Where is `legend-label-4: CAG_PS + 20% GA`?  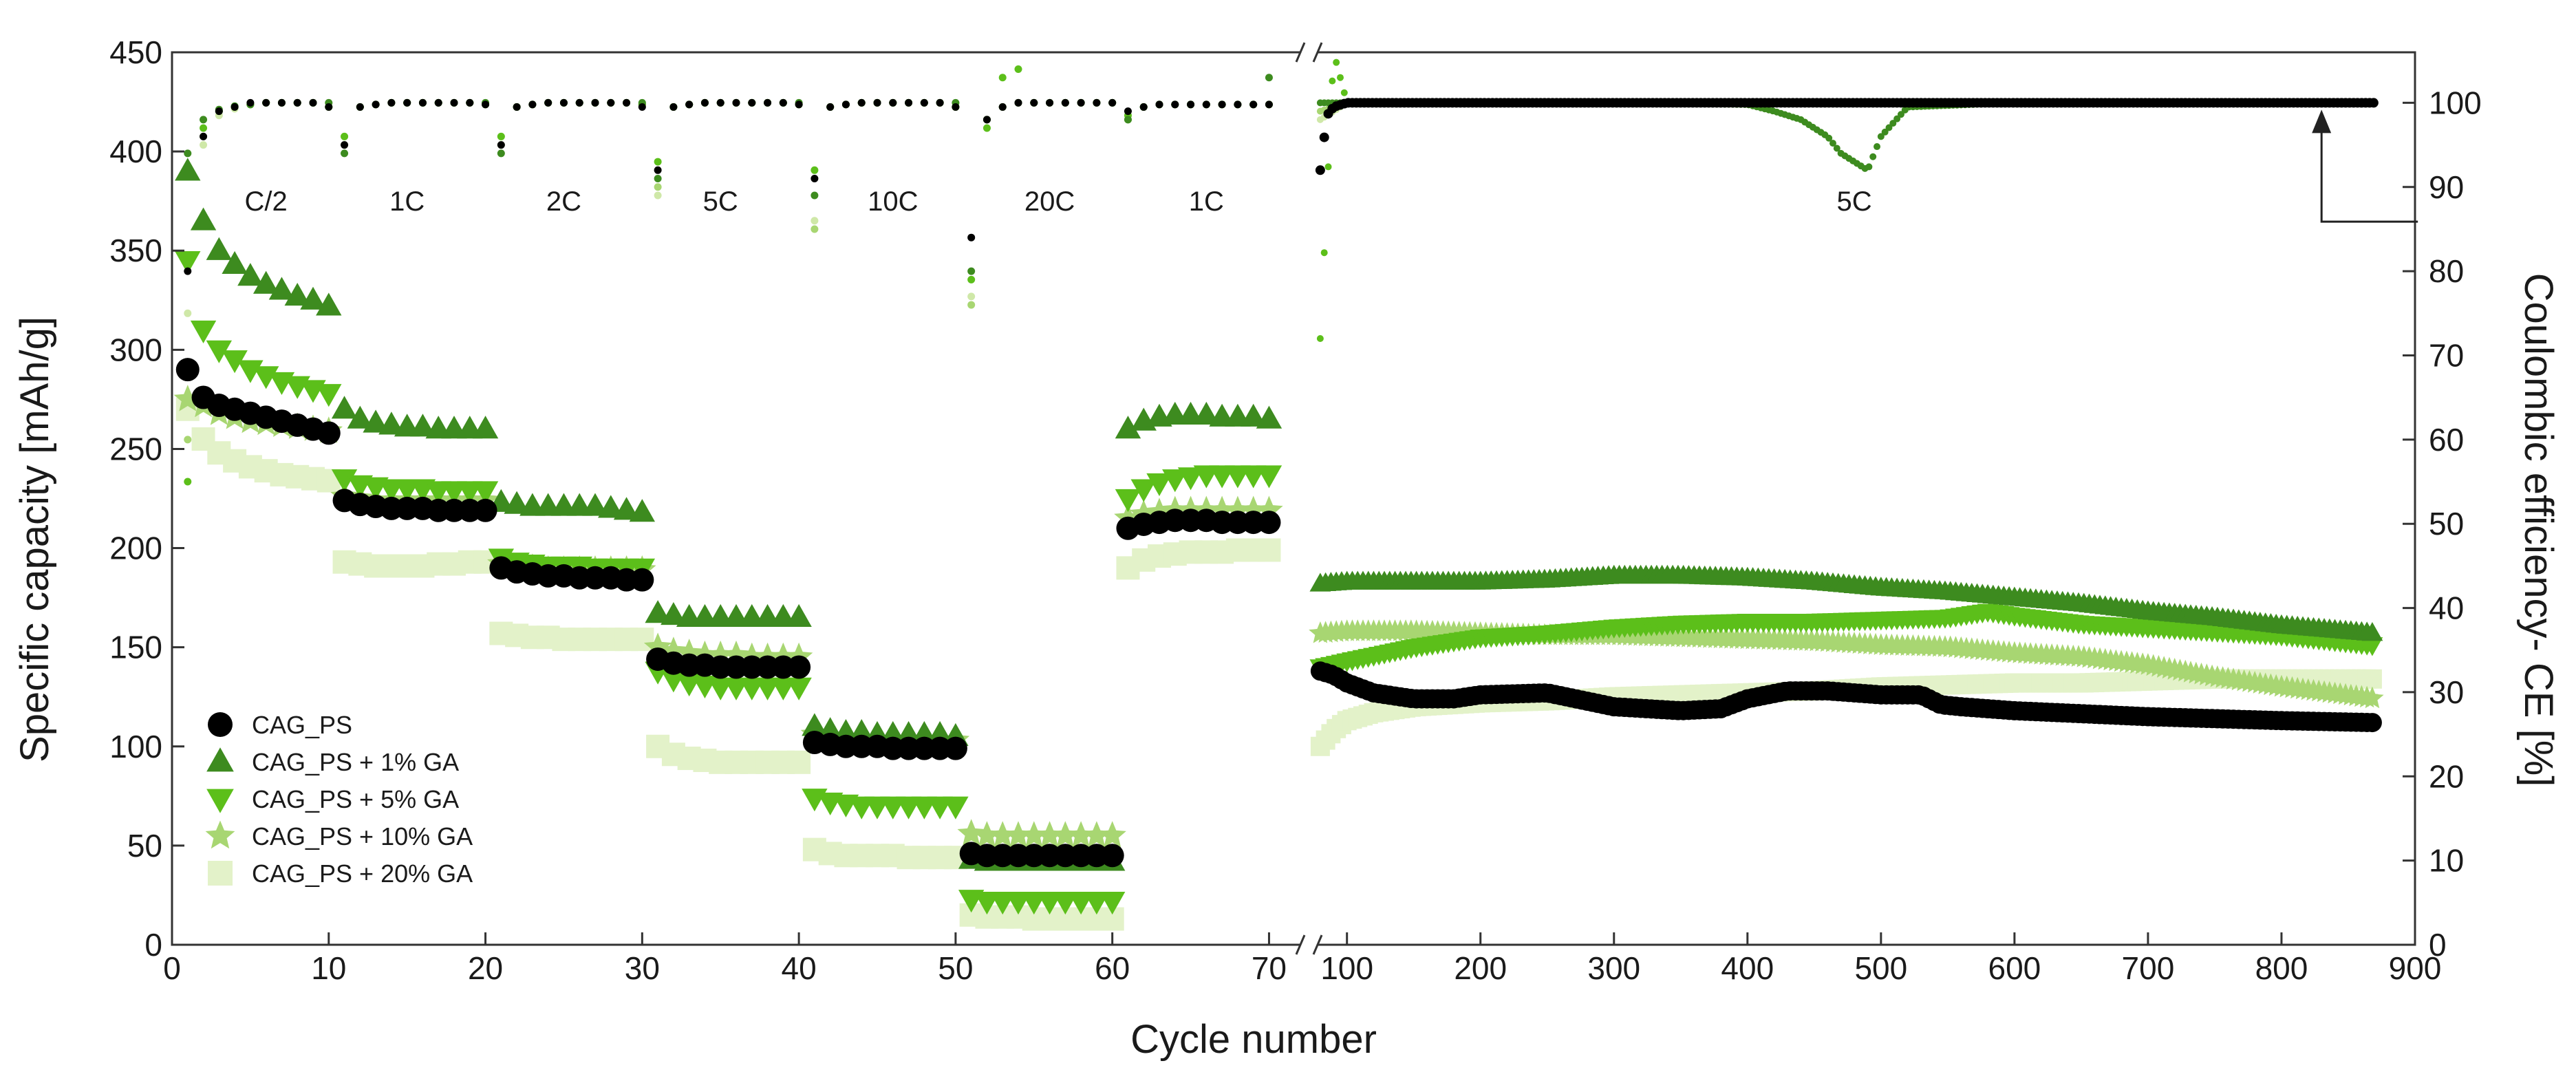
legend-label-4: CAG_PS + 20% GA is located at coordinates (362, 873).